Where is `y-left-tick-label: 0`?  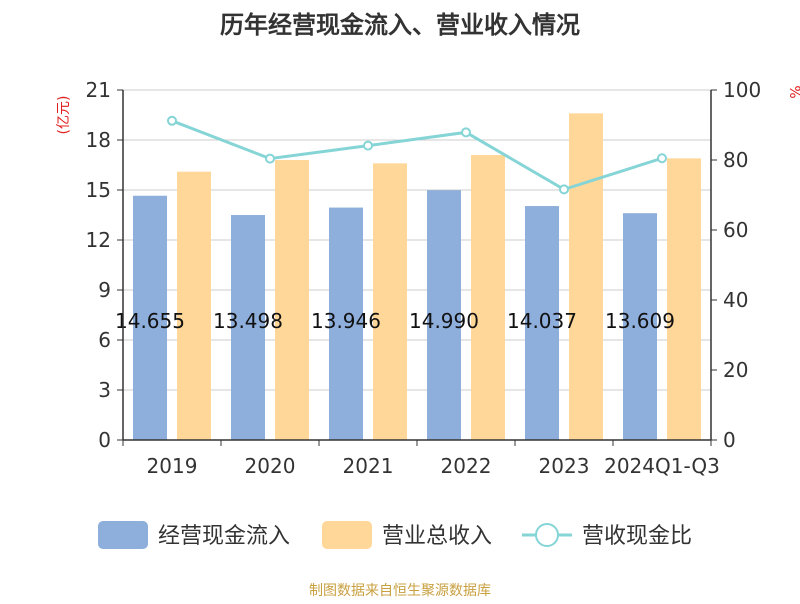 y-left-tick-label: 0 is located at coordinates (104, 440).